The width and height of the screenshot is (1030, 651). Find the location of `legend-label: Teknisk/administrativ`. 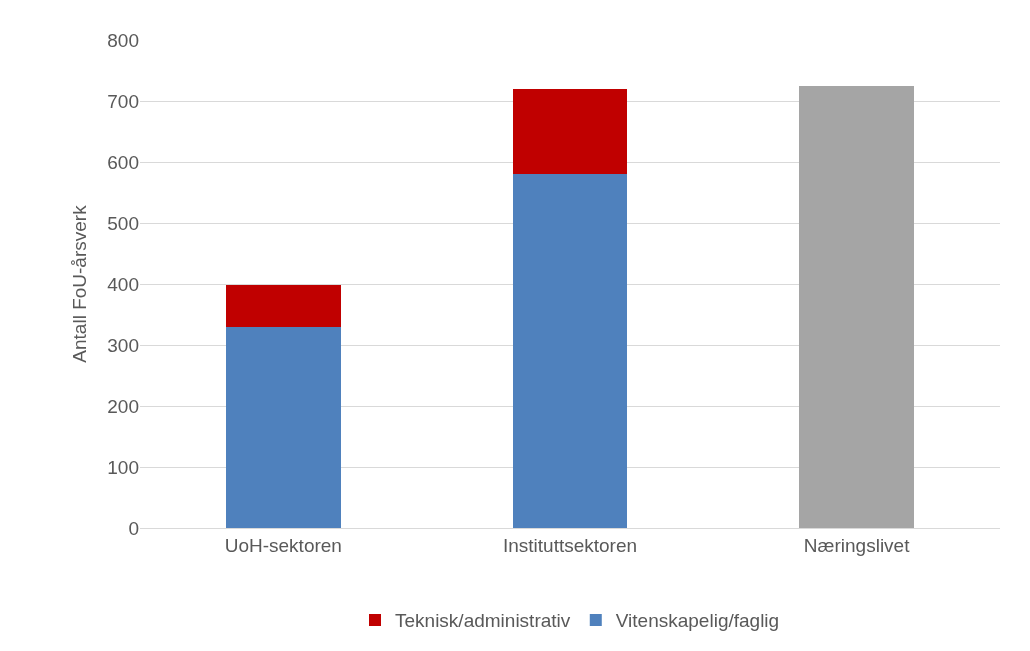

legend-label: Teknisk/administrativ is located at coordinates (483, 621).